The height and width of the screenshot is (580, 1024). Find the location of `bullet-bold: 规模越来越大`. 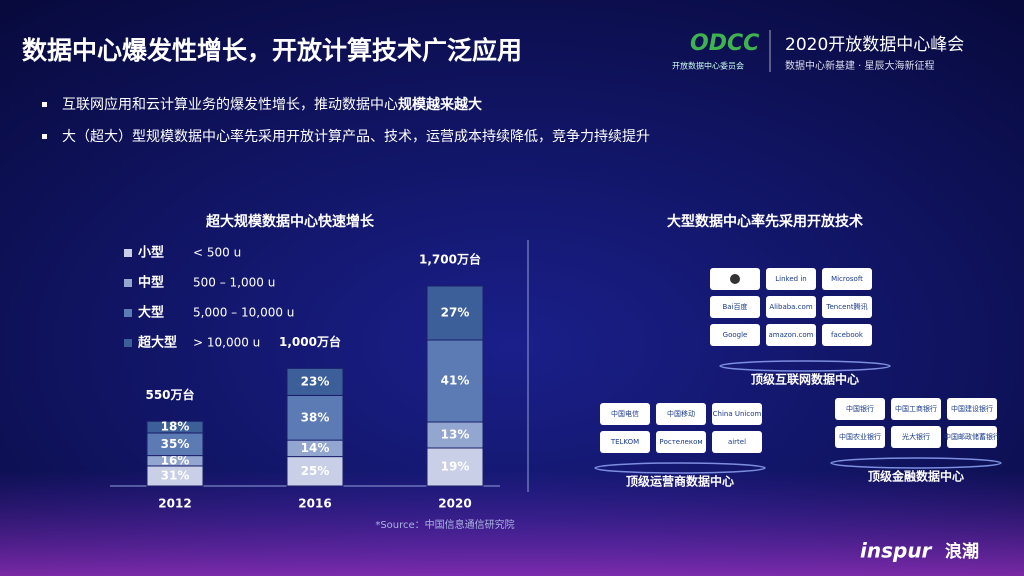

bullet-bold: 规模越来越大 is located at coordinates (440, 104).